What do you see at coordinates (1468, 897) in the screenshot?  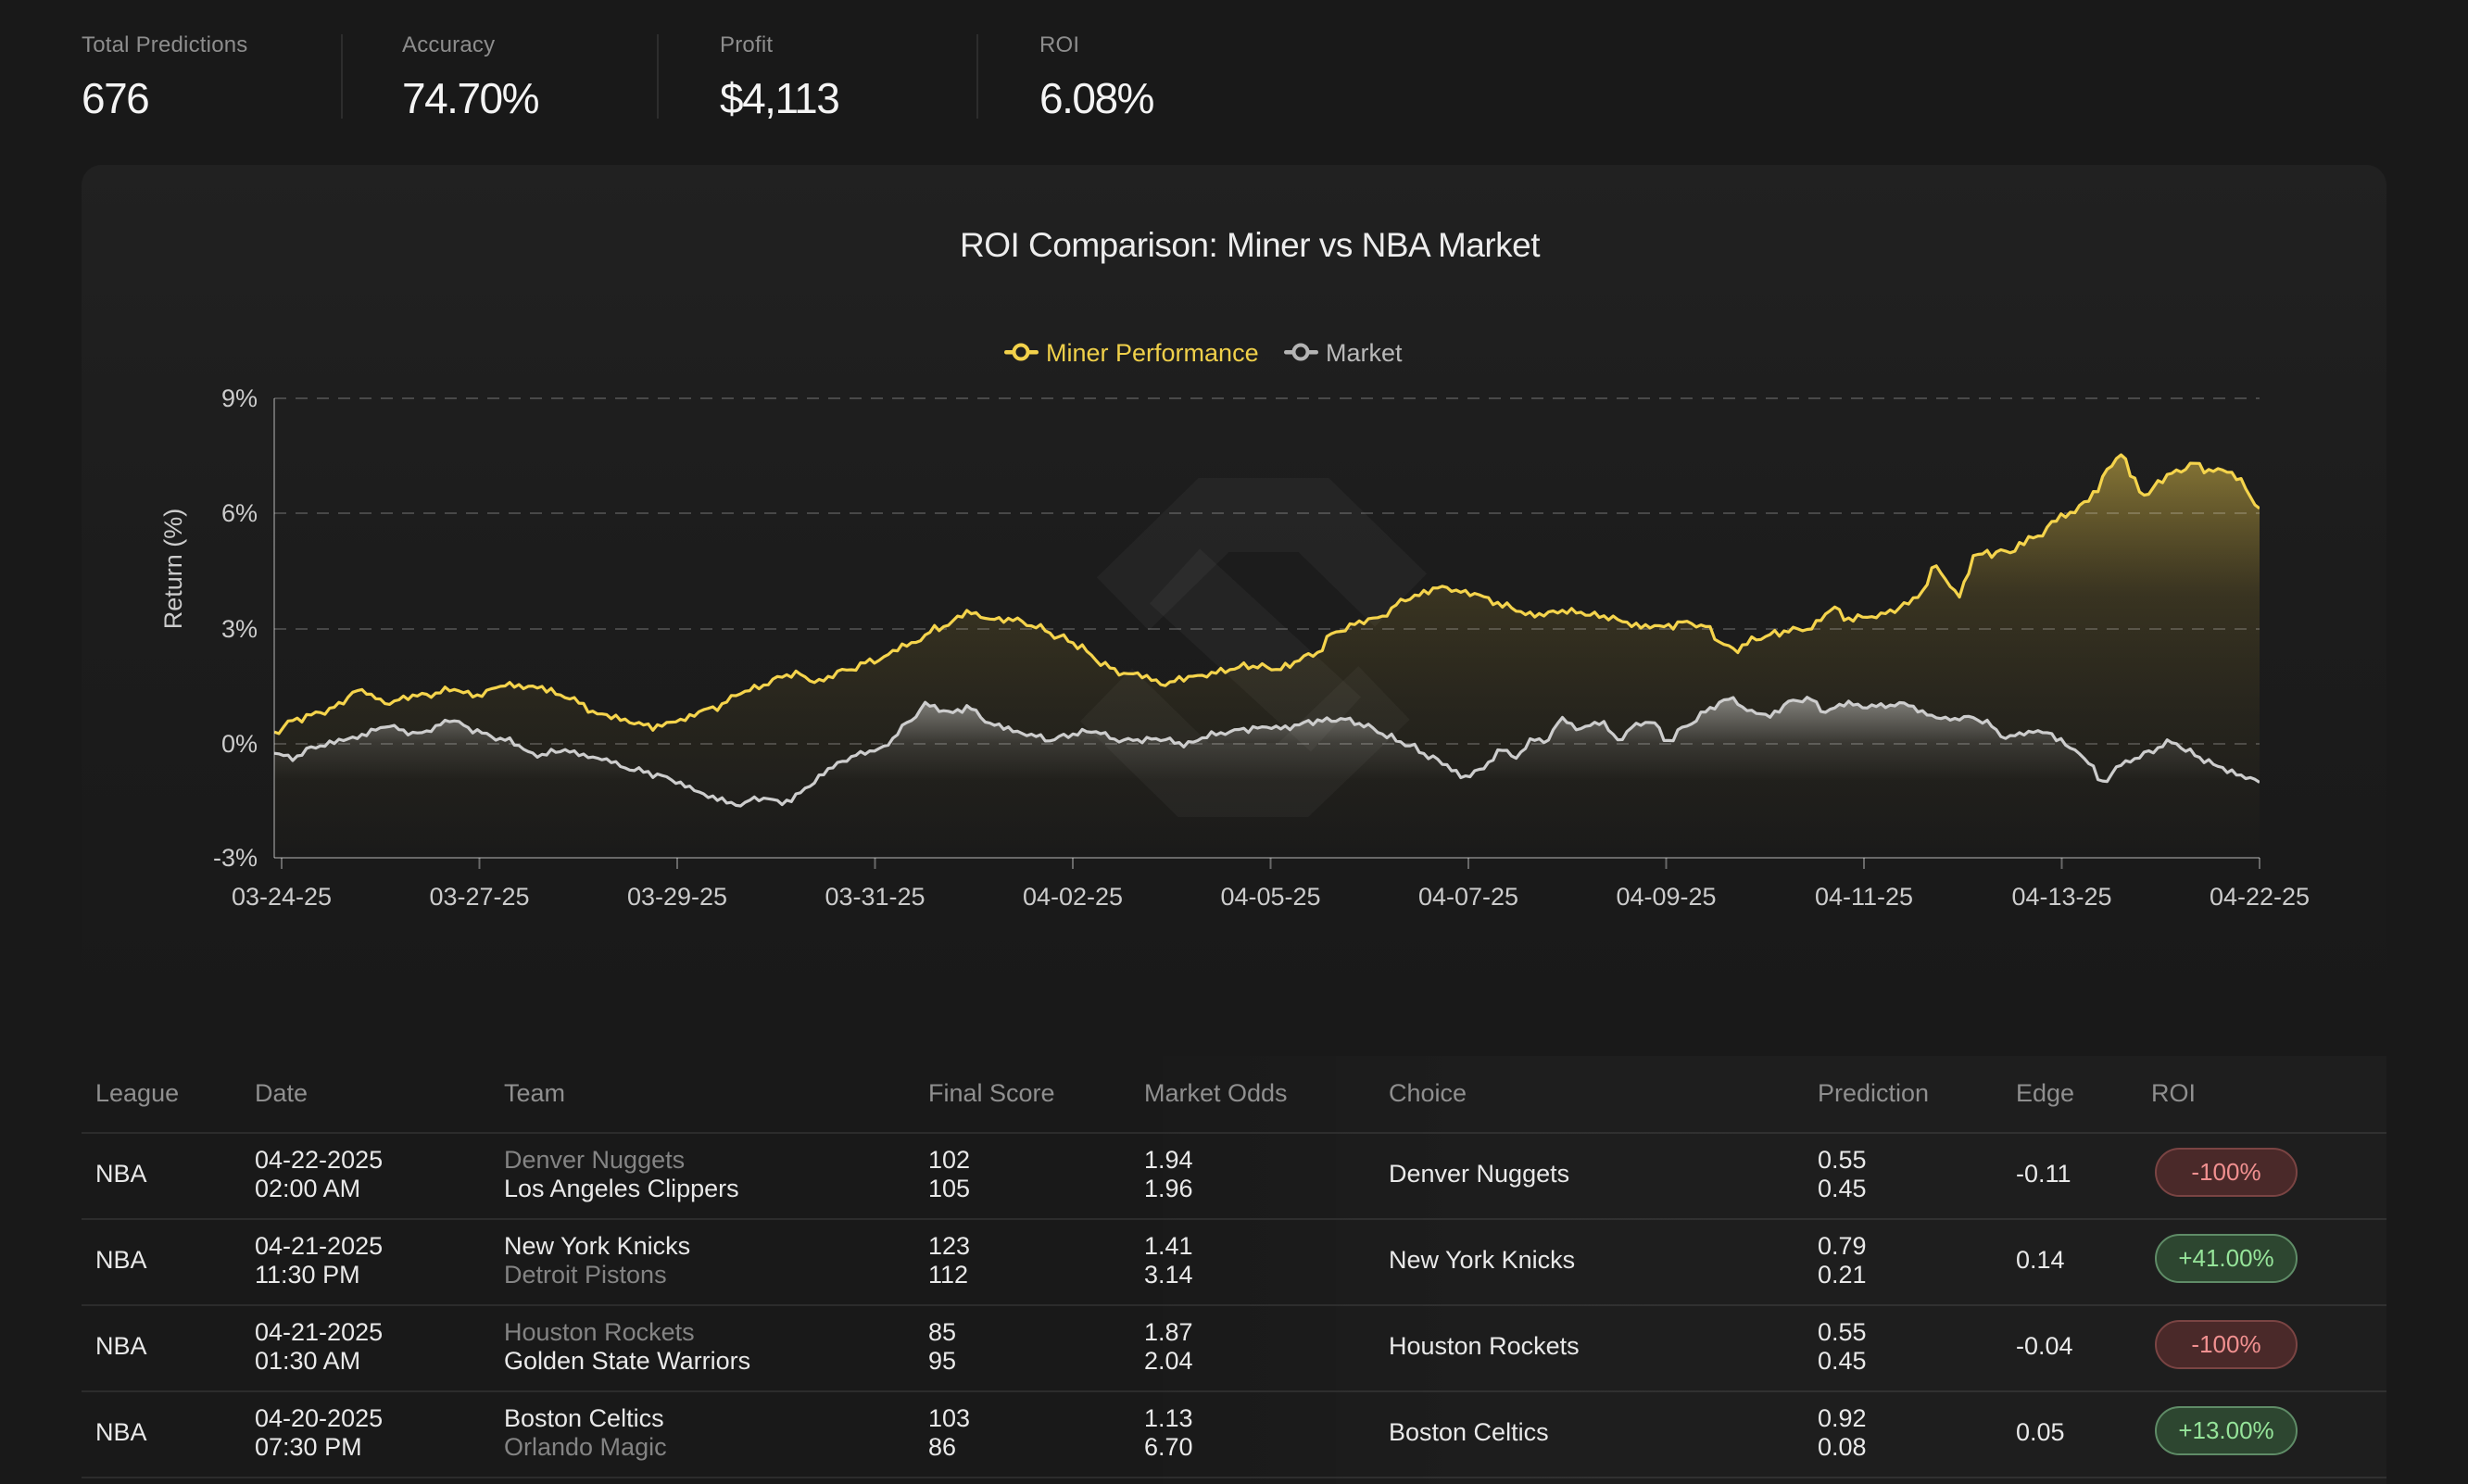 I see `svg-text: 04-07-25` at bounding box center [1468, 897].